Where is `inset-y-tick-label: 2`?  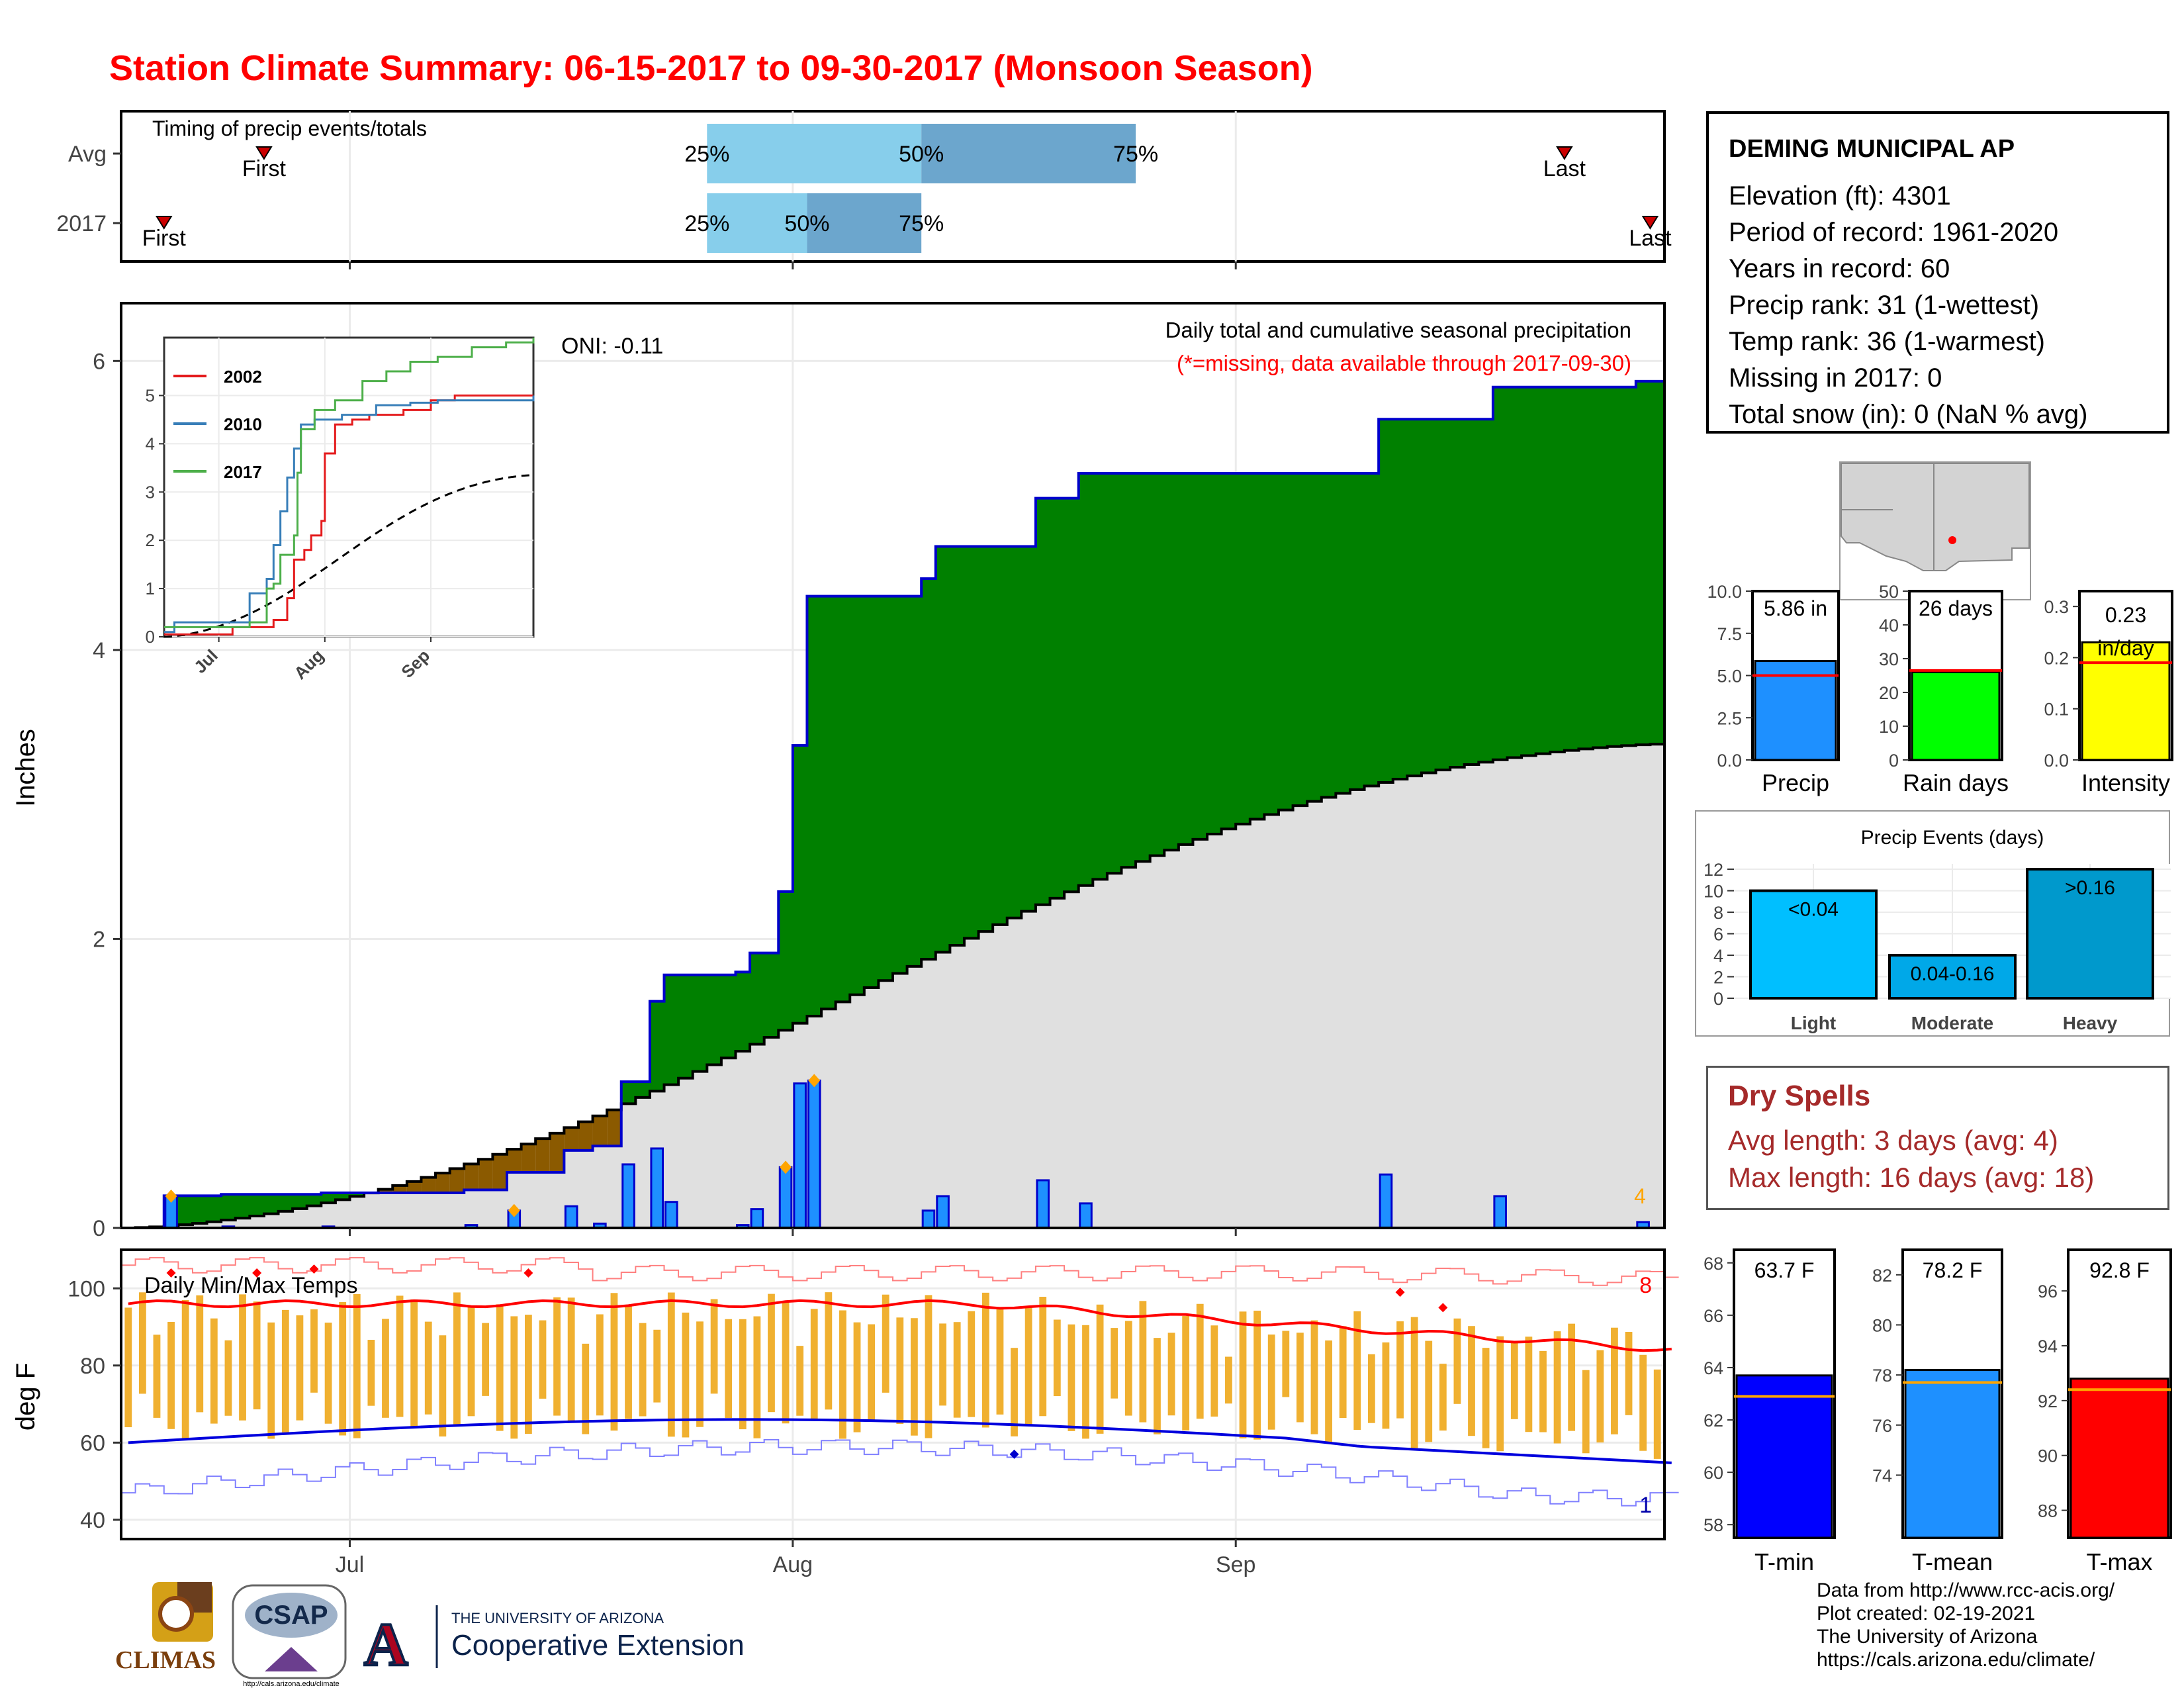
inset-y-tick-label: 2 is located at coordinates (150, 540).